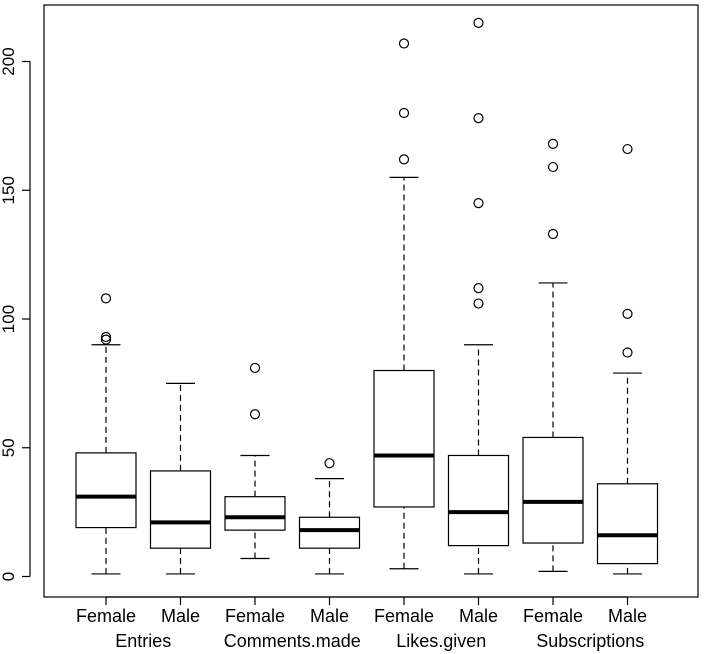 Image resolution: width=708 pixels, height=654 pixels. What do you see at coordinates (9, 447) in the screenshot?
I see `y-tick-label: 50` at bounding box center [9, 447].